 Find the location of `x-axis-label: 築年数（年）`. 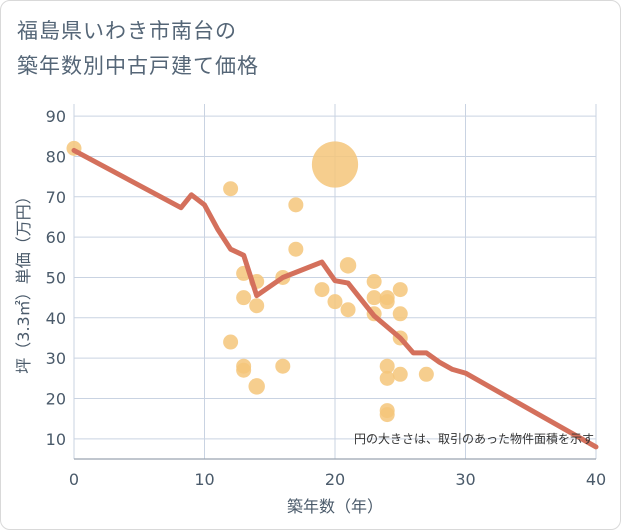

x-axis-label: 築年数（年） is located at coordinates (335, 506).